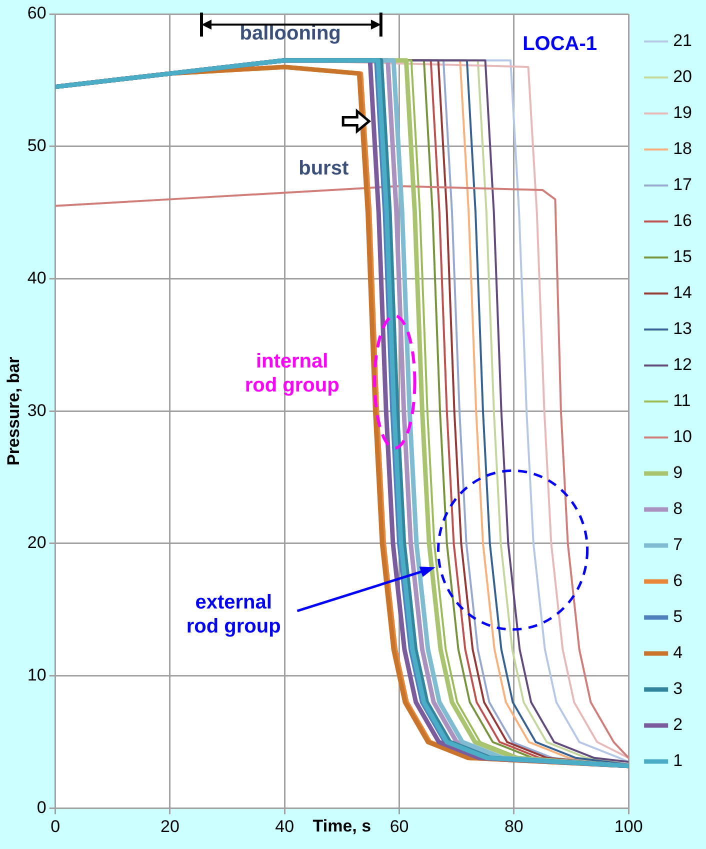  Describe the element at coordinates (678, 760) in the screenshot. I see `legend-label: 1` at that location.